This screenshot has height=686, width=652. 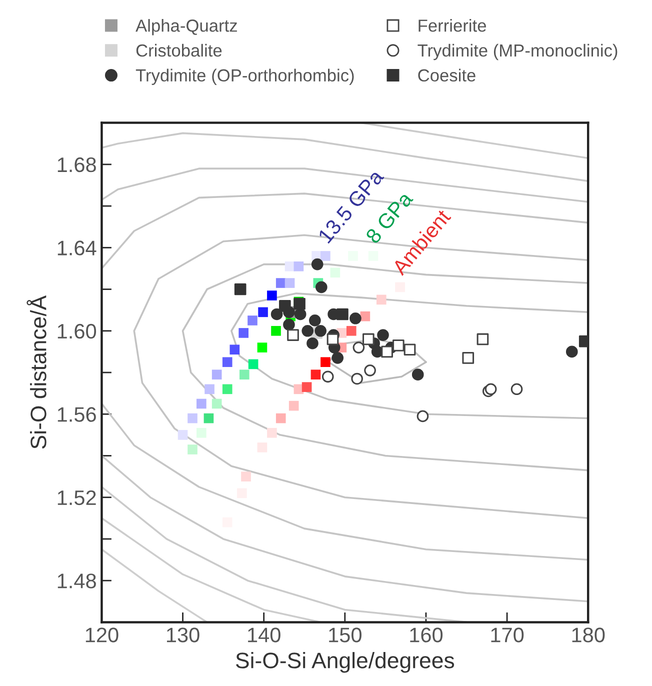 I want to click on x-tick-label: 140, so click(x=264, y=635).